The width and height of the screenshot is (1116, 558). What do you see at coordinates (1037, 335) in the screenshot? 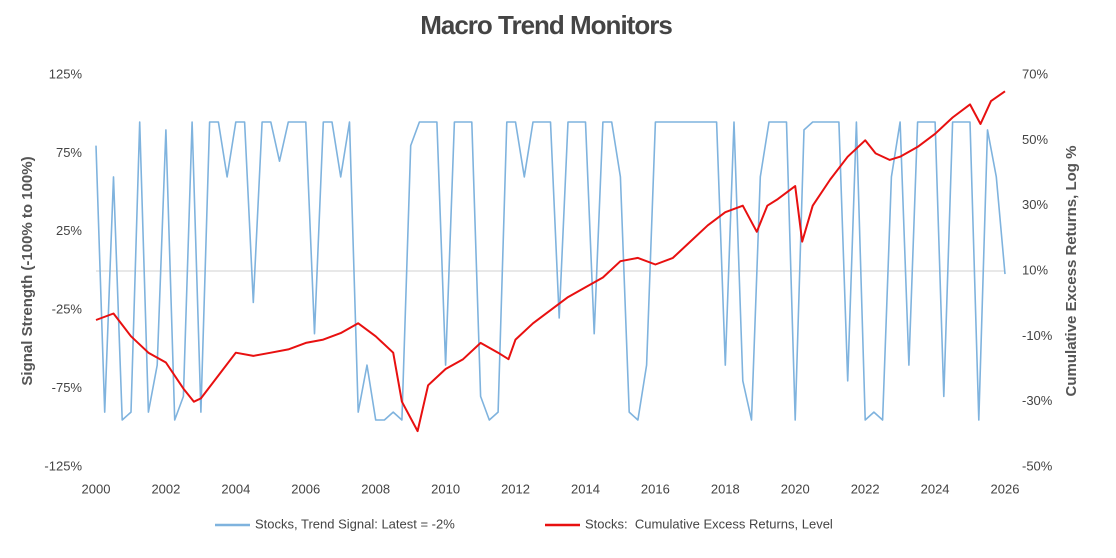
I see `y2-tick-label: -10%` at bounding box center [1037, 335].